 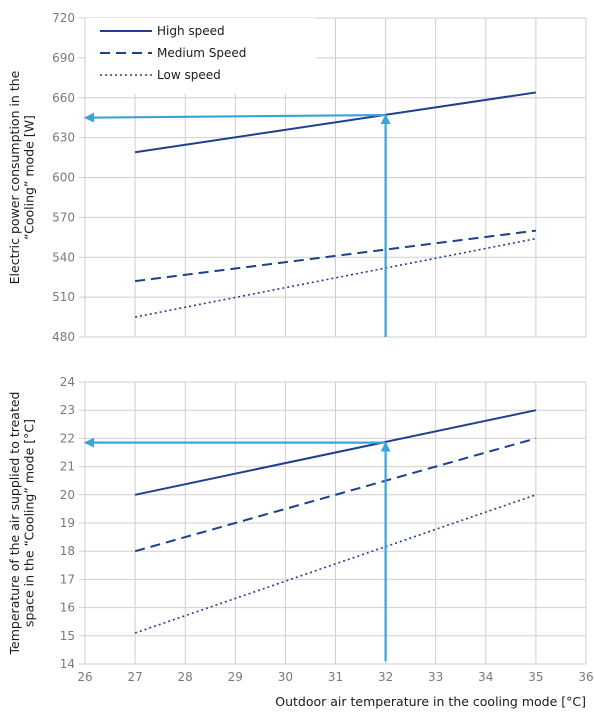 I want to click on x-tick-label: 26, so click(x=84, y=677).